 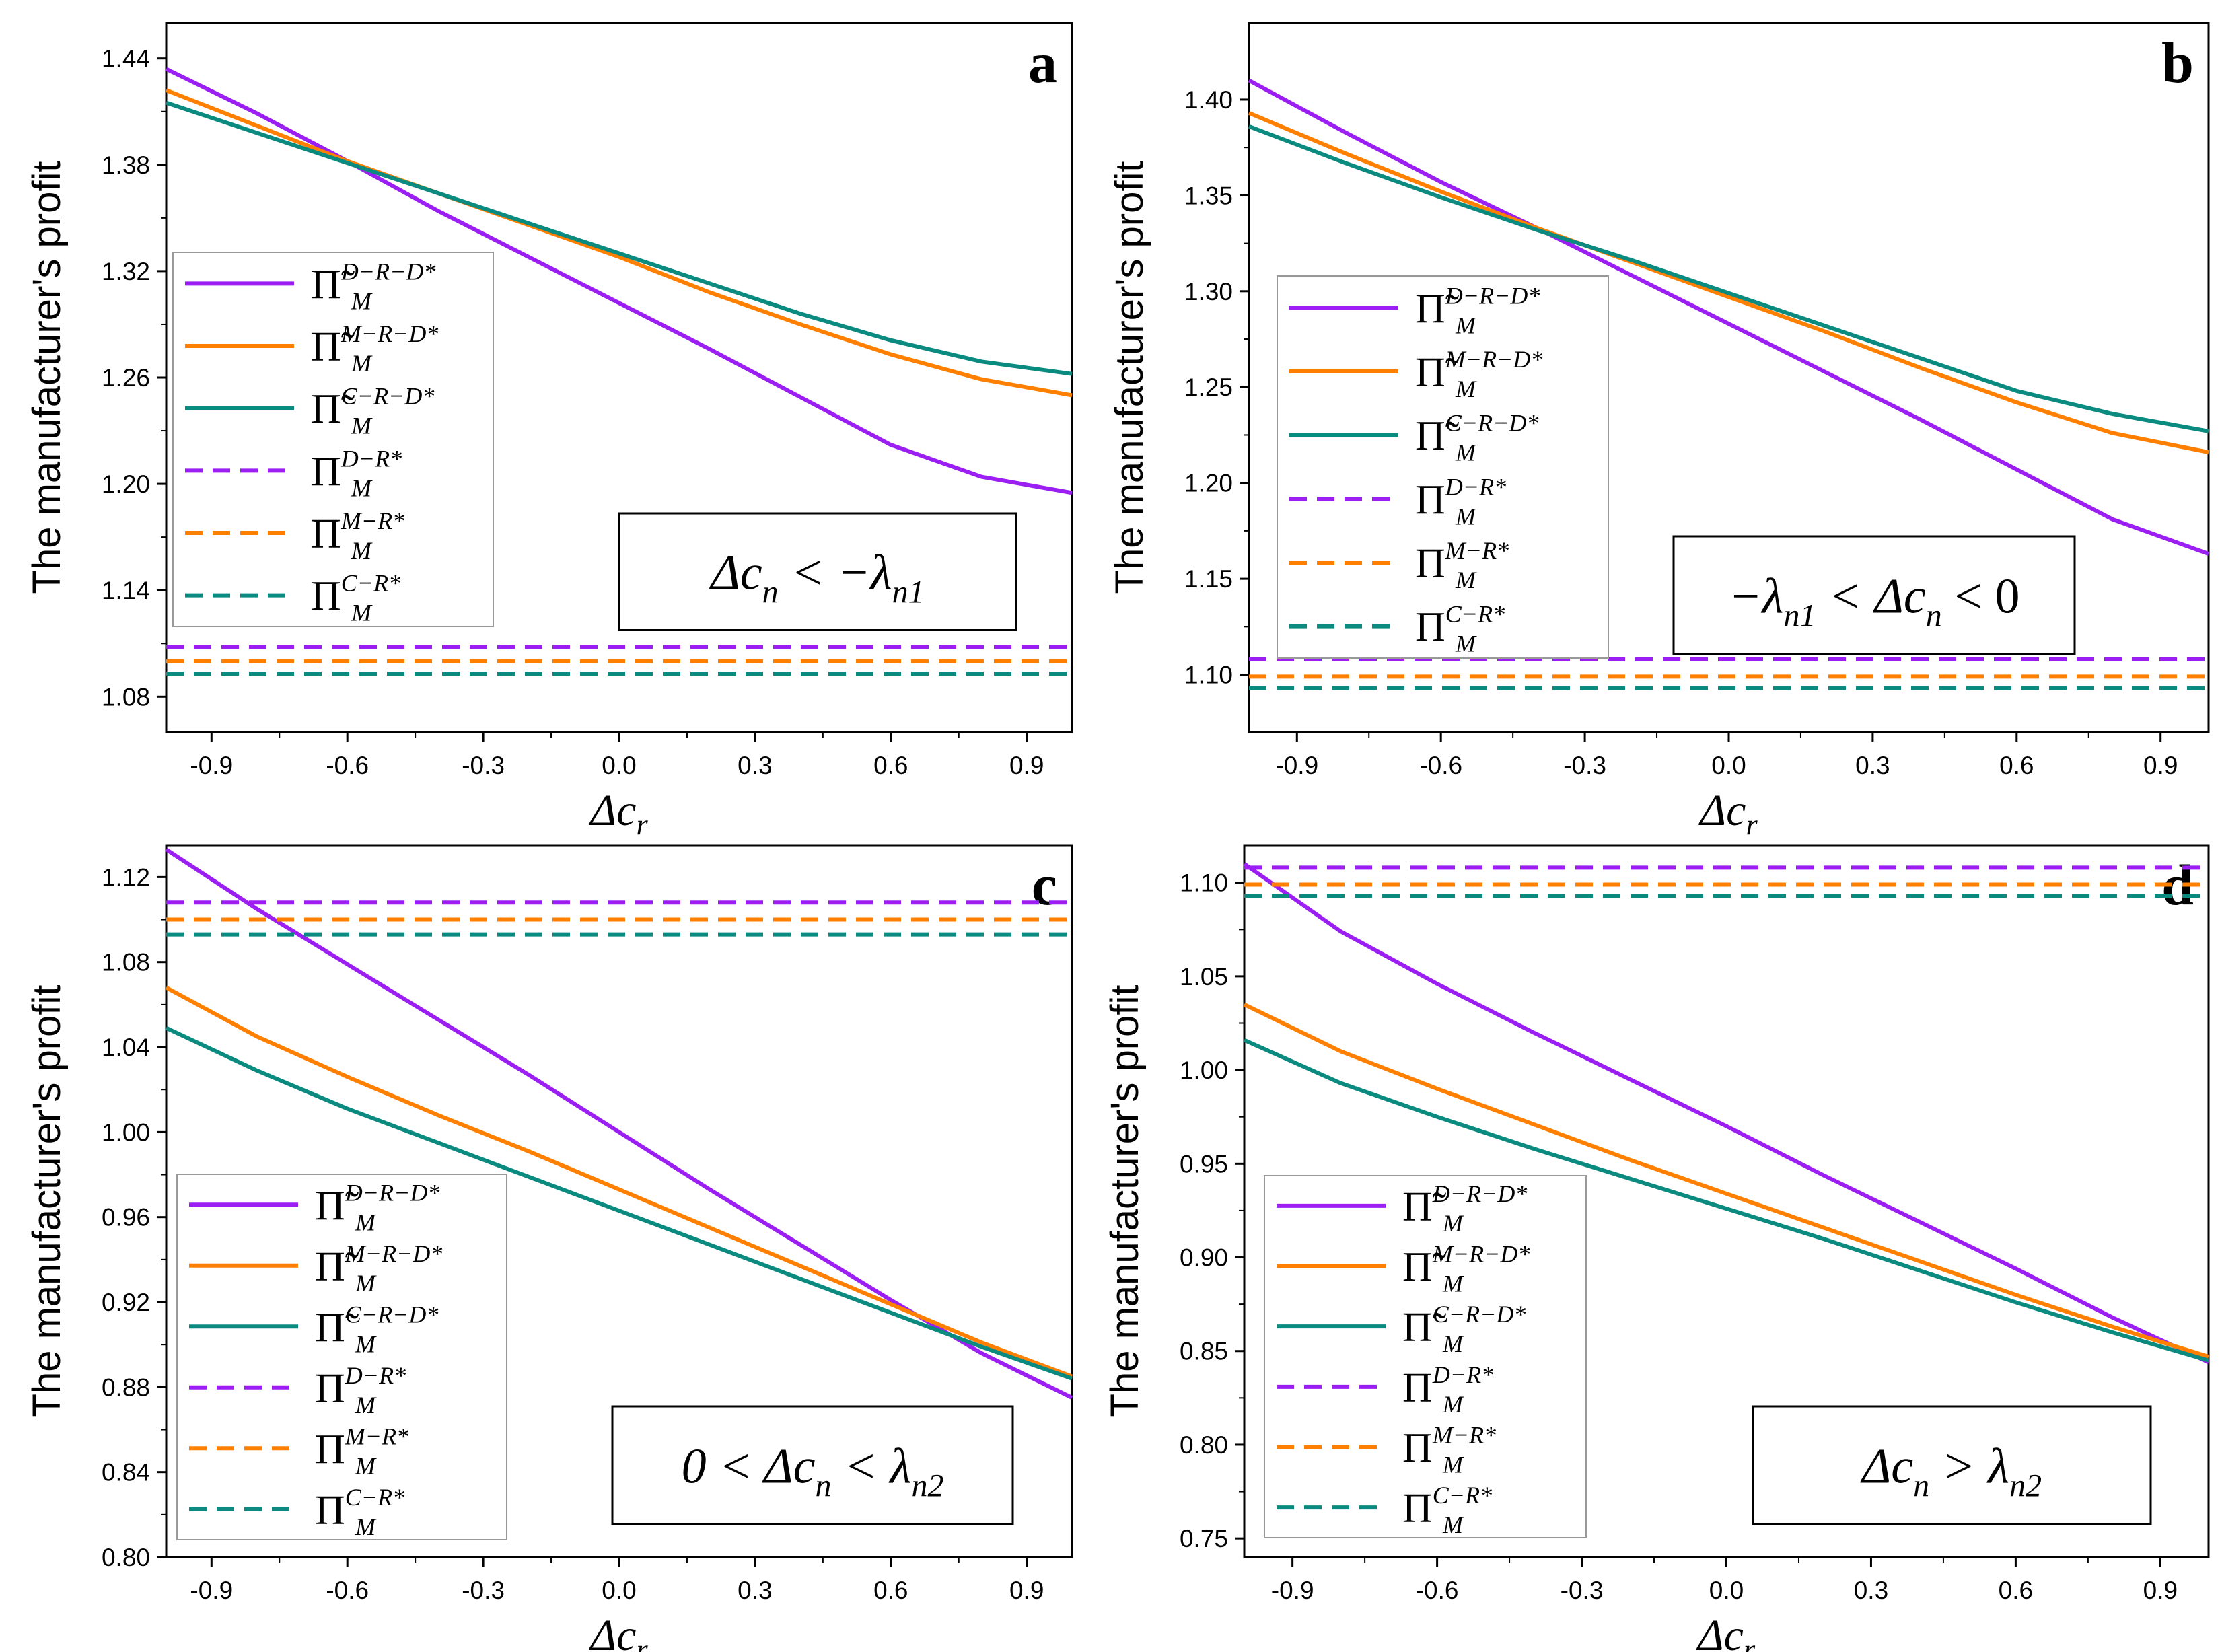 I want to click on x-tick-label: 0.0, so click(x=619, y=765).